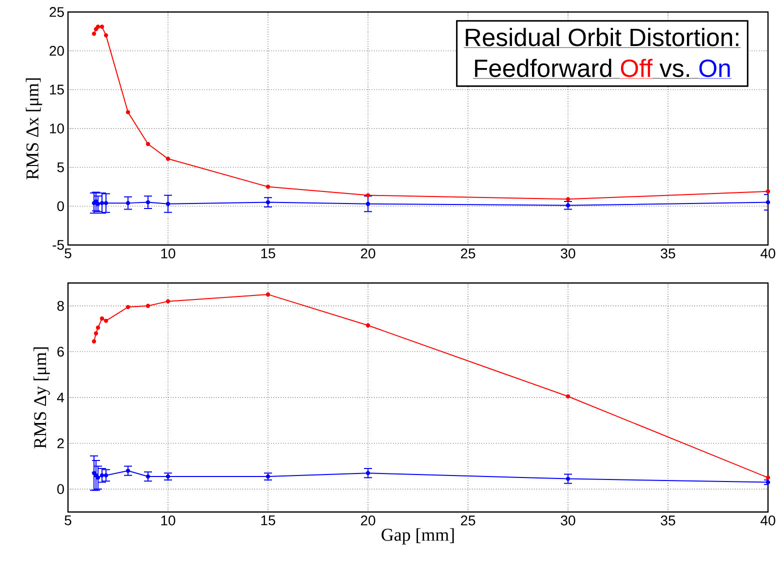 Image resolution: width=780 pixels, height=567 pixels. Describe the element at coordinates (57, 51) in the screenshot. I see `y-tick-label: 20` at that location.